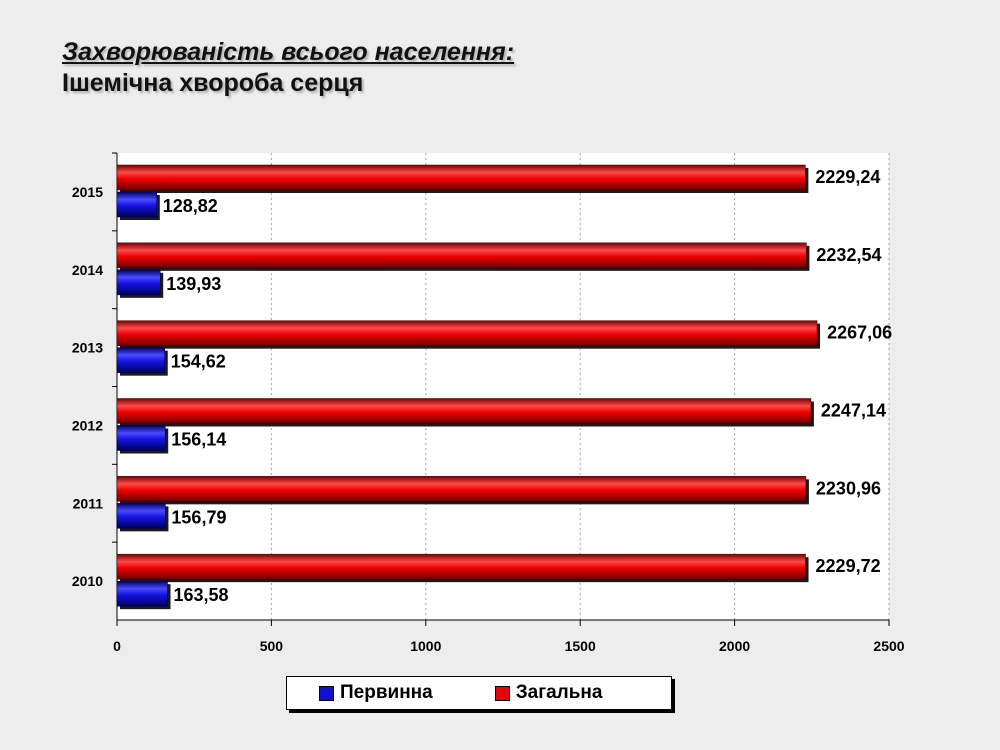 This screenshot has height=750, width=1000. What do you see at coordinates (213, 83) in the screenshot?
I see `chart-subtitle: Ішемічна хвороба серця` at bounding box center [213, 83].